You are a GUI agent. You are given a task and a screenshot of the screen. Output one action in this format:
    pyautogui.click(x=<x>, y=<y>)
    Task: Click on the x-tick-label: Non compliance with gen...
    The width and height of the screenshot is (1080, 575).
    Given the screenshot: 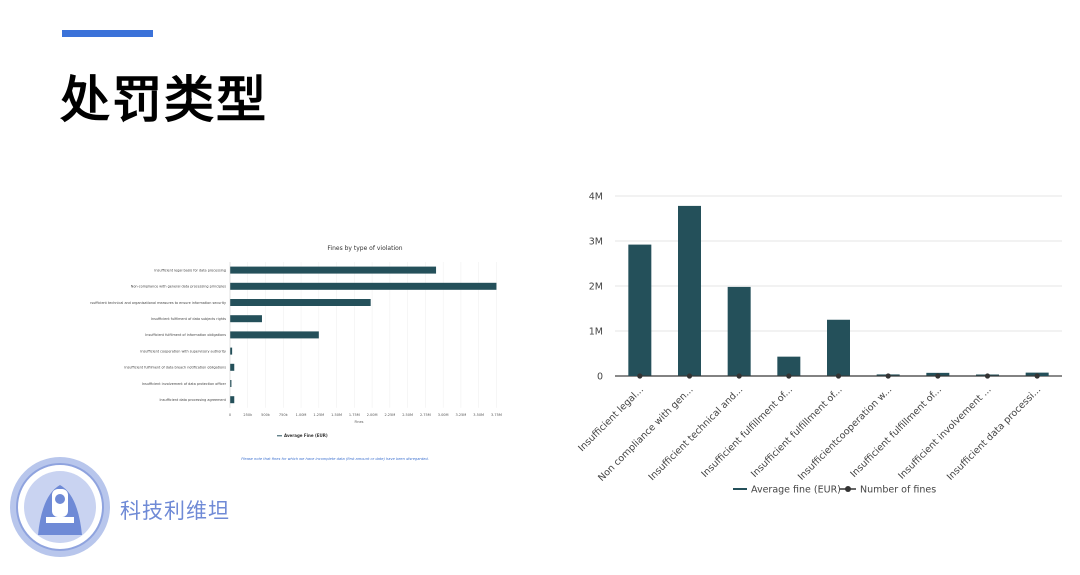 What is the action you would take?
    pyautogui.click(x=645, y=433)
    